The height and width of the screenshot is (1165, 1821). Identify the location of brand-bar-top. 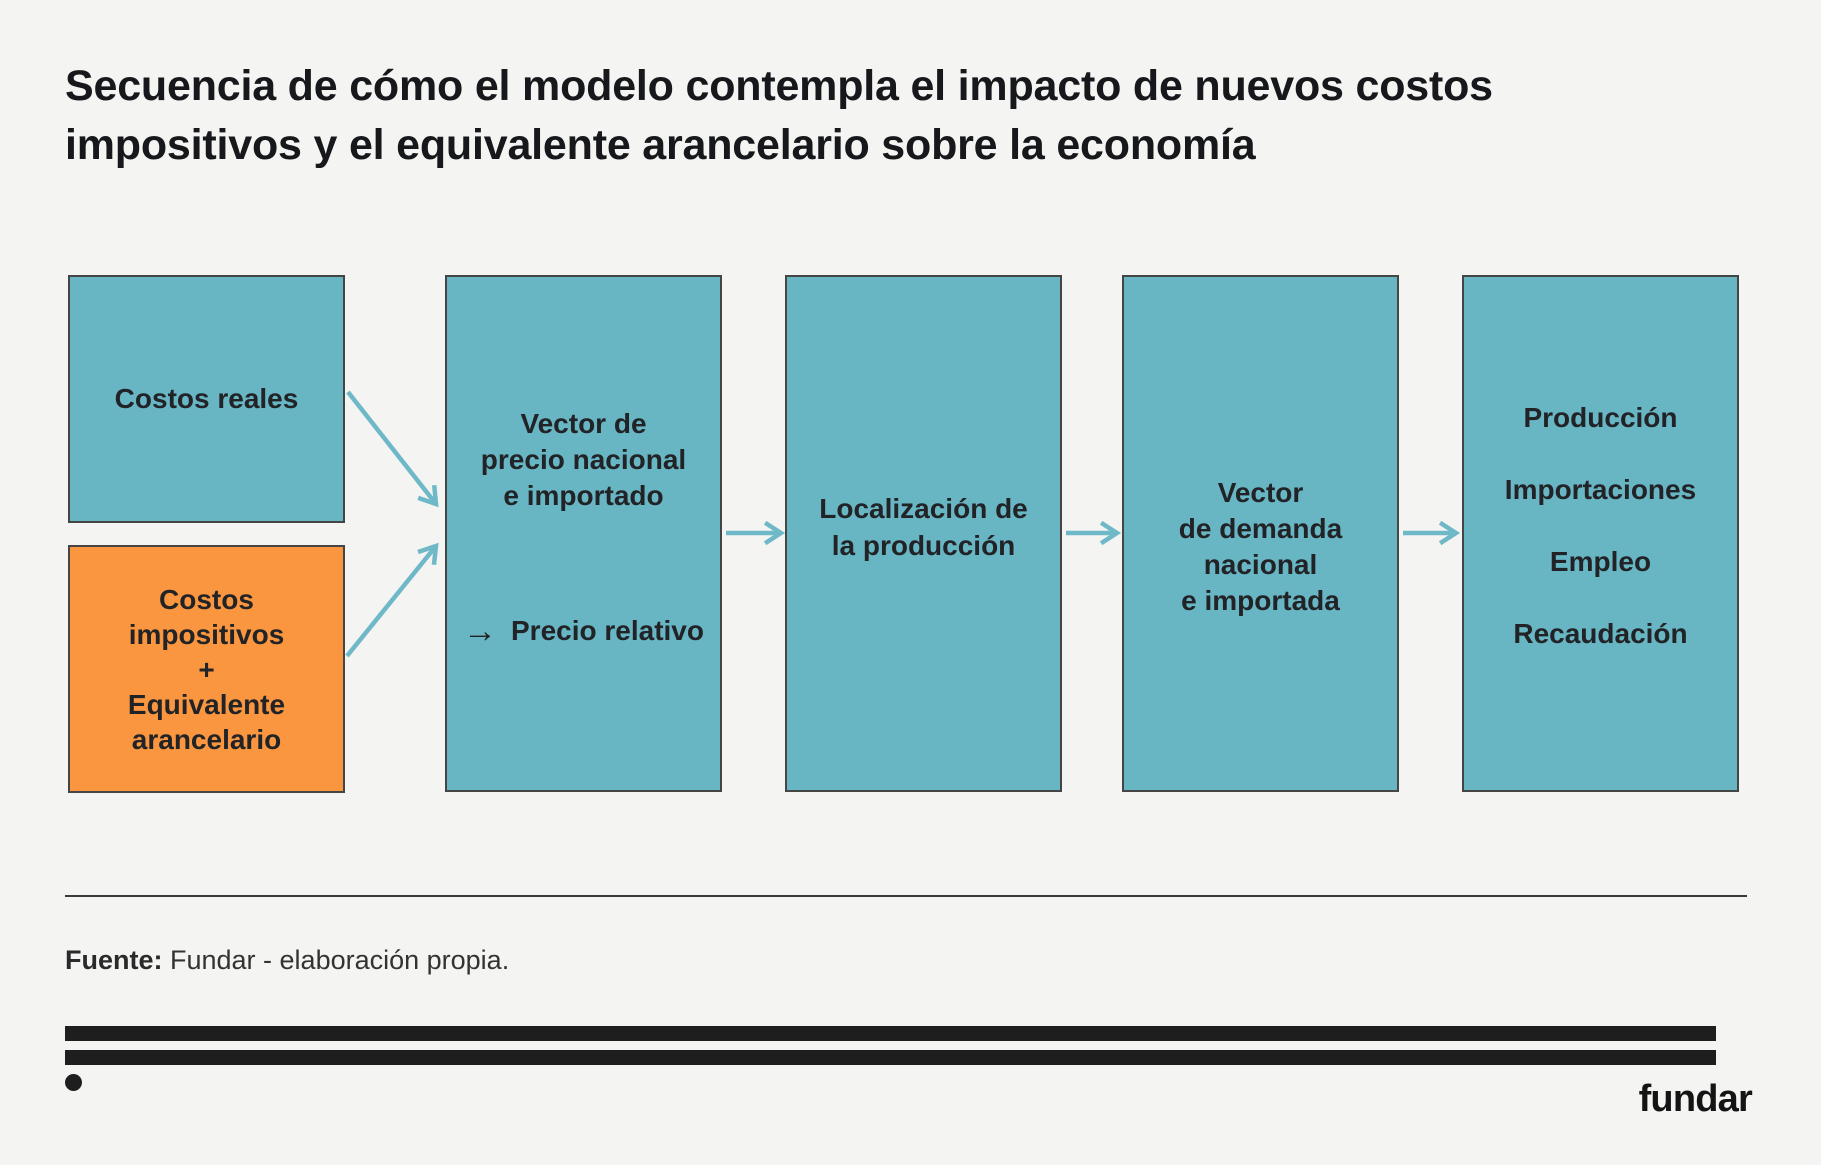
(890, 1033).